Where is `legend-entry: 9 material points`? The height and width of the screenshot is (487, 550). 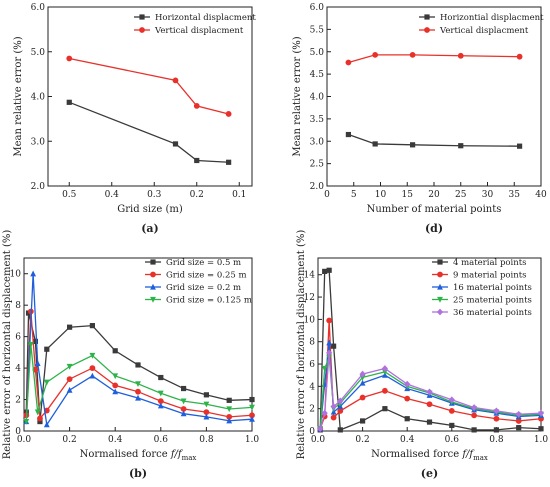
legend-entry: 9 material points is located at coordinates (489, 276).